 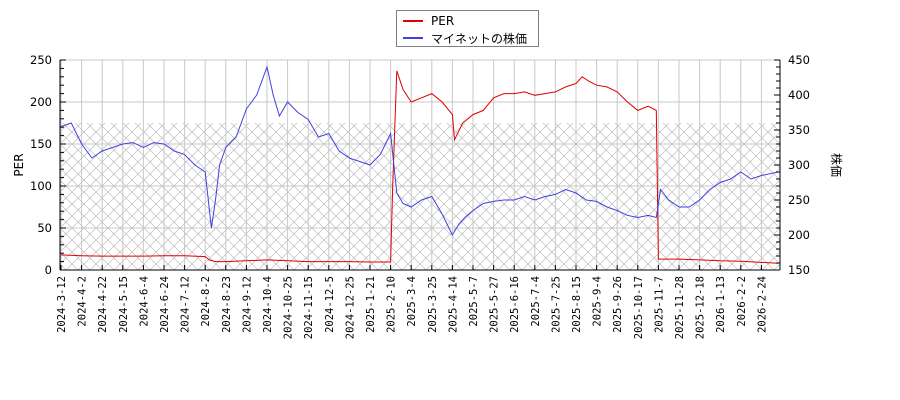 What do you see at coordinates (206, 301) in the screenshot?
I see `x-tick-label: 2024-8-2` at bounding box center [206, 301].